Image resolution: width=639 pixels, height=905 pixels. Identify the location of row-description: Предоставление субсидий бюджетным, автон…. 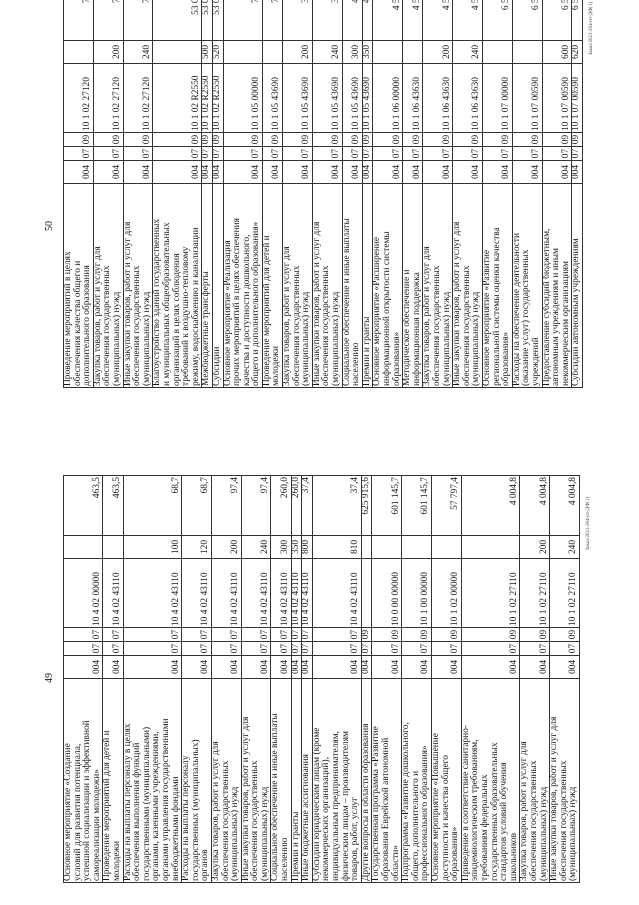
(557, 285).